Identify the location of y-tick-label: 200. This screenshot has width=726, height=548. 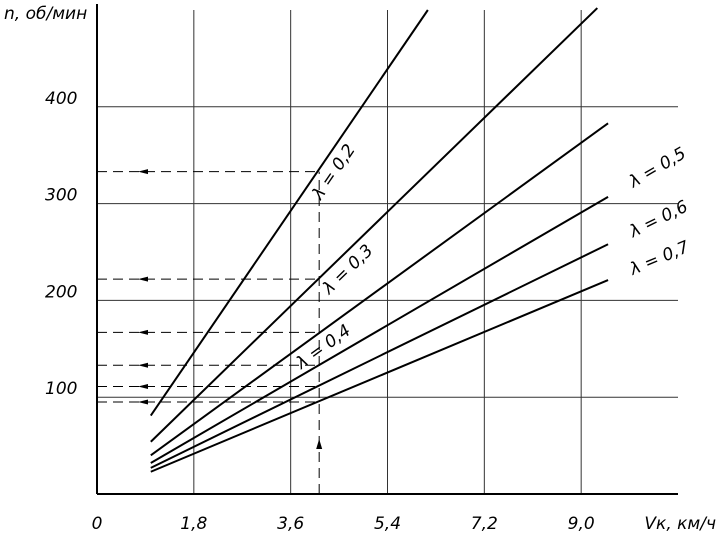
(61, 292).